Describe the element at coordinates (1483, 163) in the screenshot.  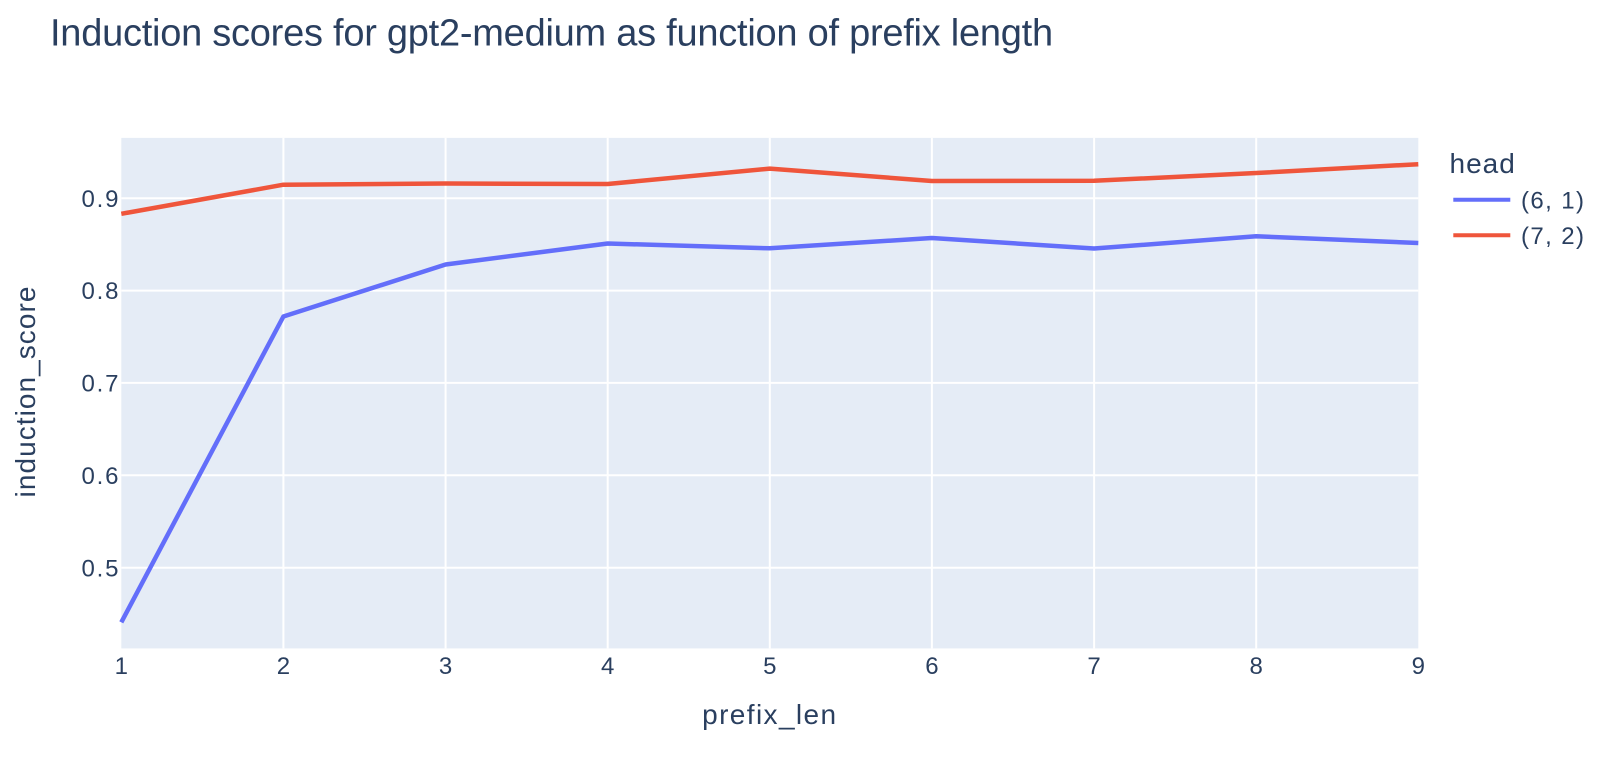
I see `svg-text: head` at that location.